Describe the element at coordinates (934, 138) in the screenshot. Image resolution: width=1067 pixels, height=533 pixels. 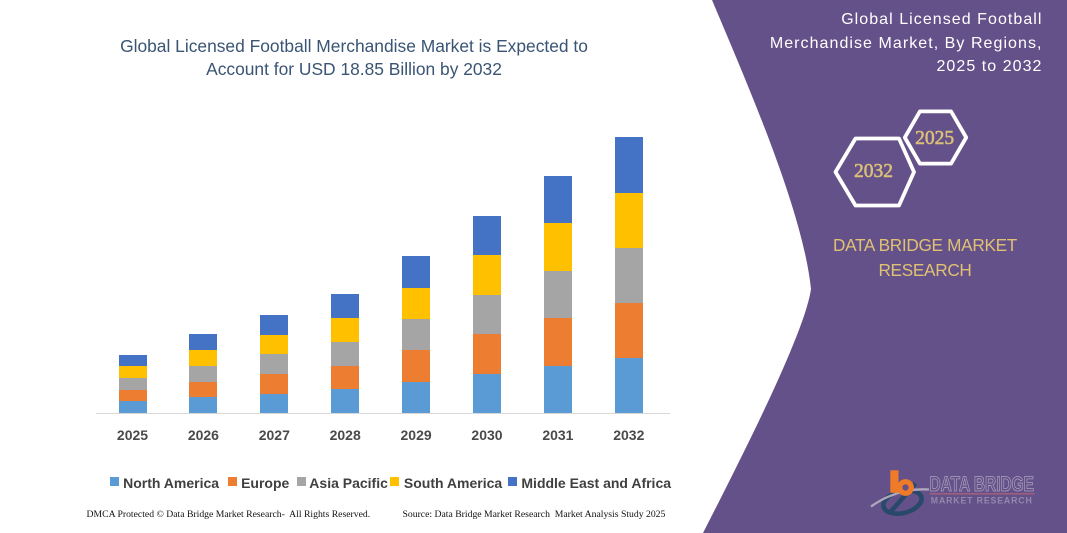
I see `svg-text: 2025` at that location.